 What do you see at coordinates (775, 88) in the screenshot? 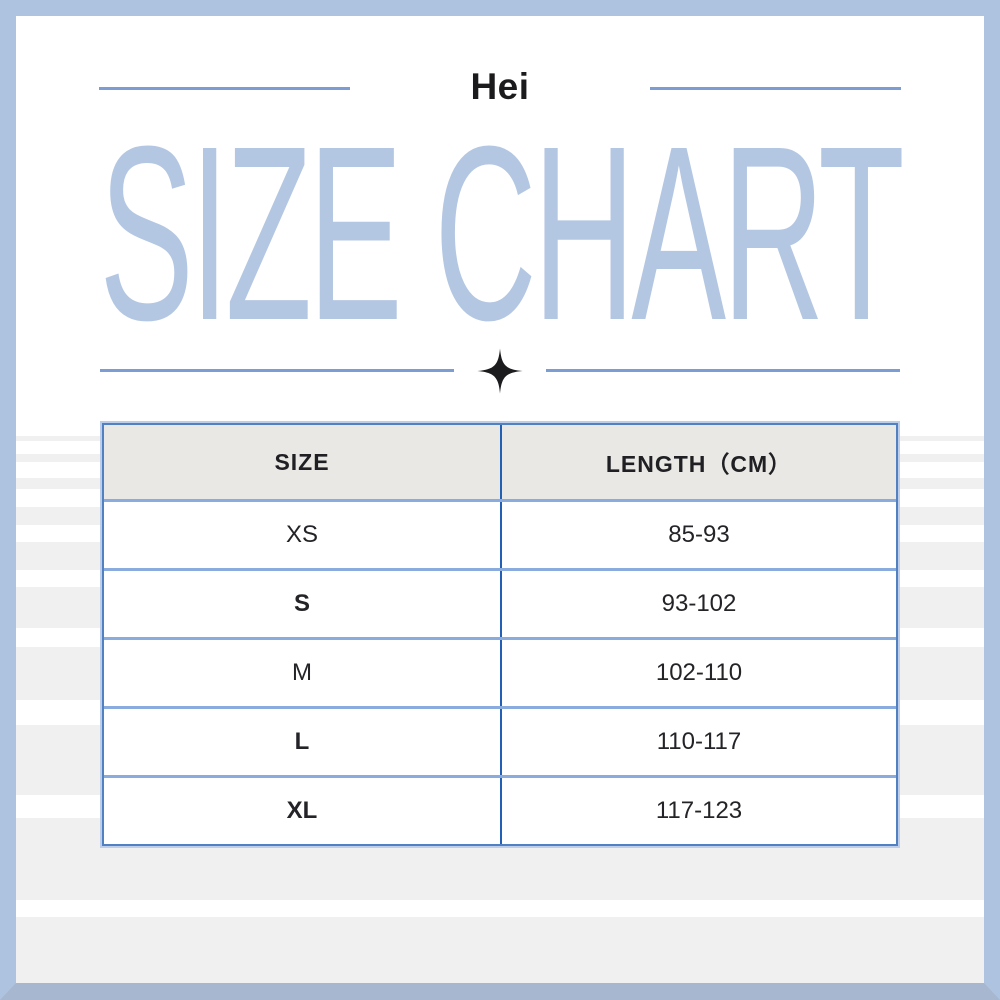
I see `brand-divider-right` at bounding box center [775, 88].